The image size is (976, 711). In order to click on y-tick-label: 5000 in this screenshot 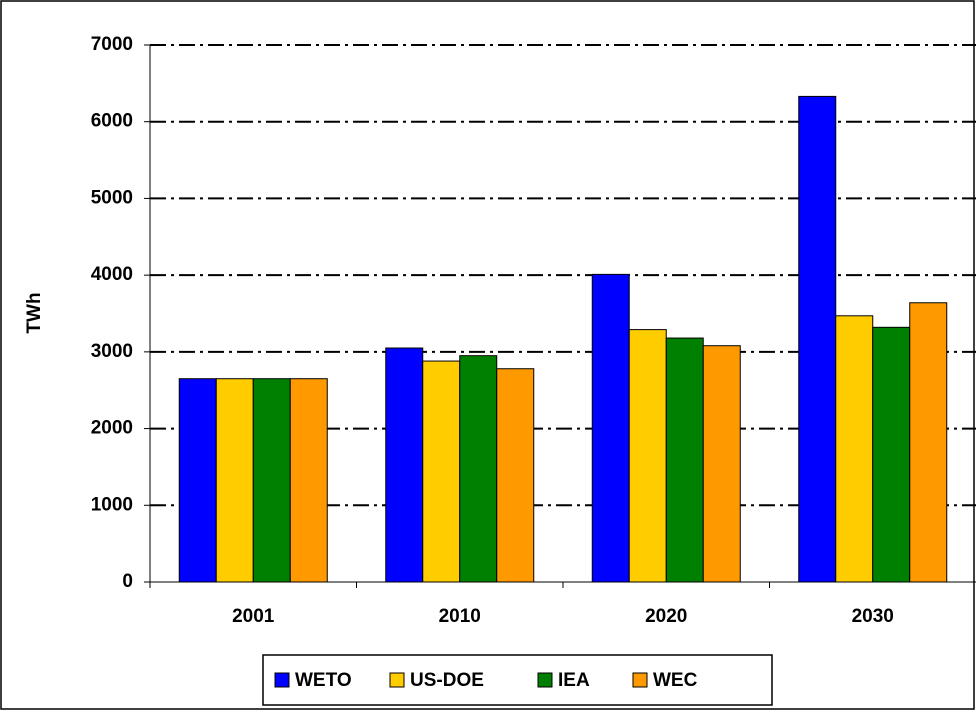, I will do `click(112, 197)`.